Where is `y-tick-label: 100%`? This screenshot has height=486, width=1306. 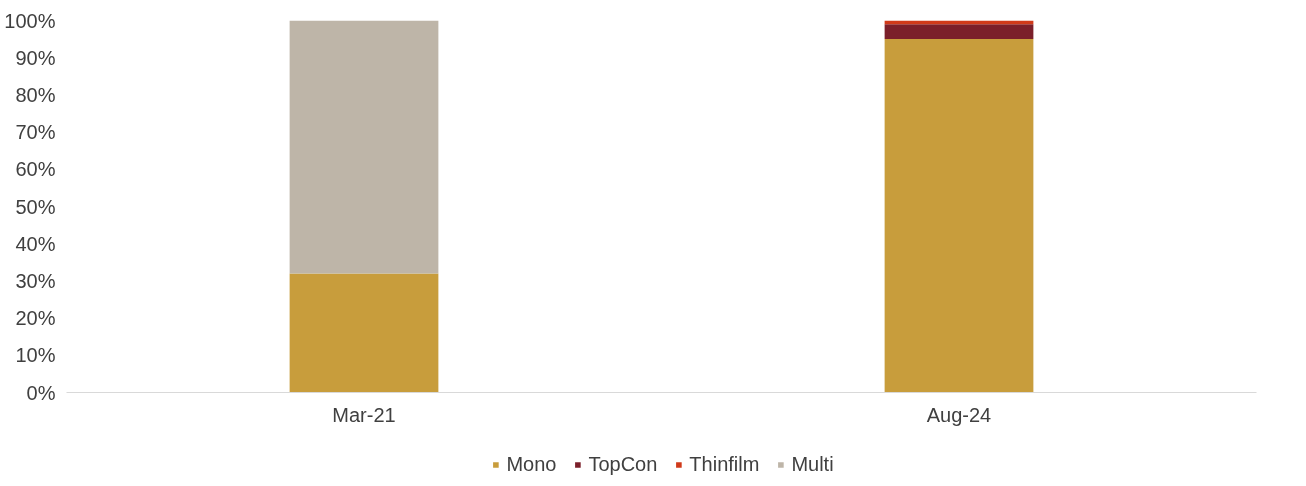 y-tick-label: 100% is located at coordinates (30, 20).